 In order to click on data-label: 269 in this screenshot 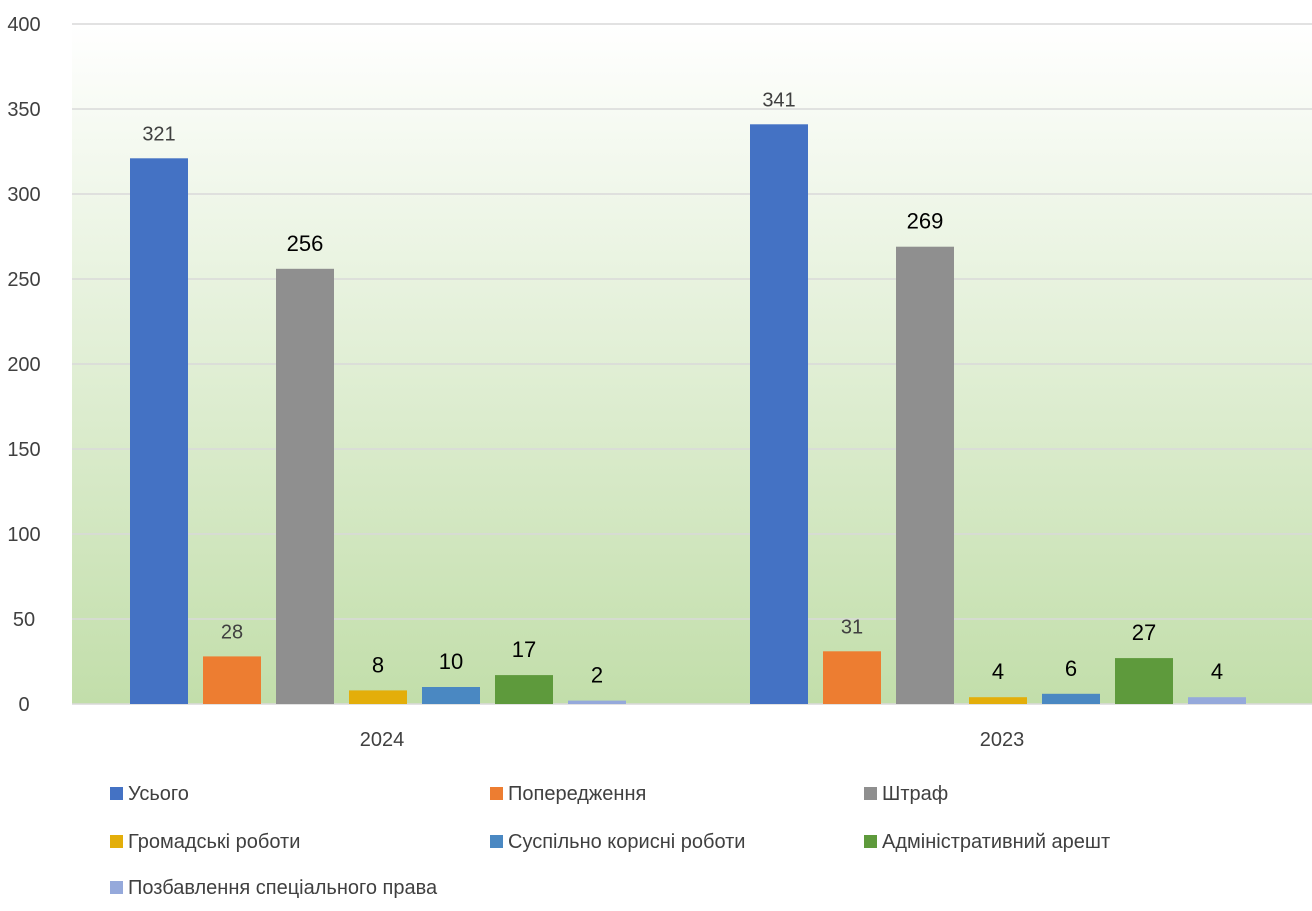, I will do `click(925, 221)`.